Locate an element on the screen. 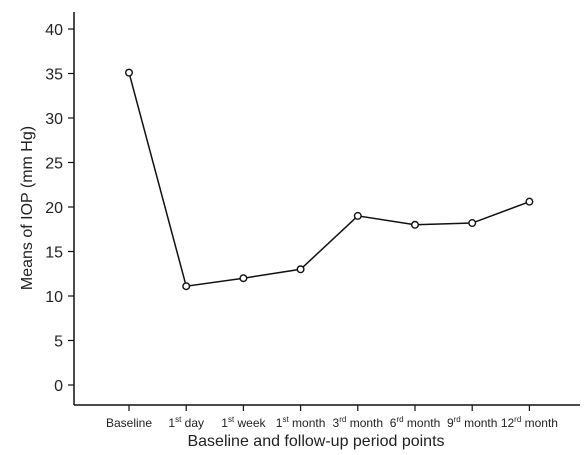 Image resolution: width=587 pixels, height=455 pixels. y-tick-label: 35 is located at coordinates (54, 75).